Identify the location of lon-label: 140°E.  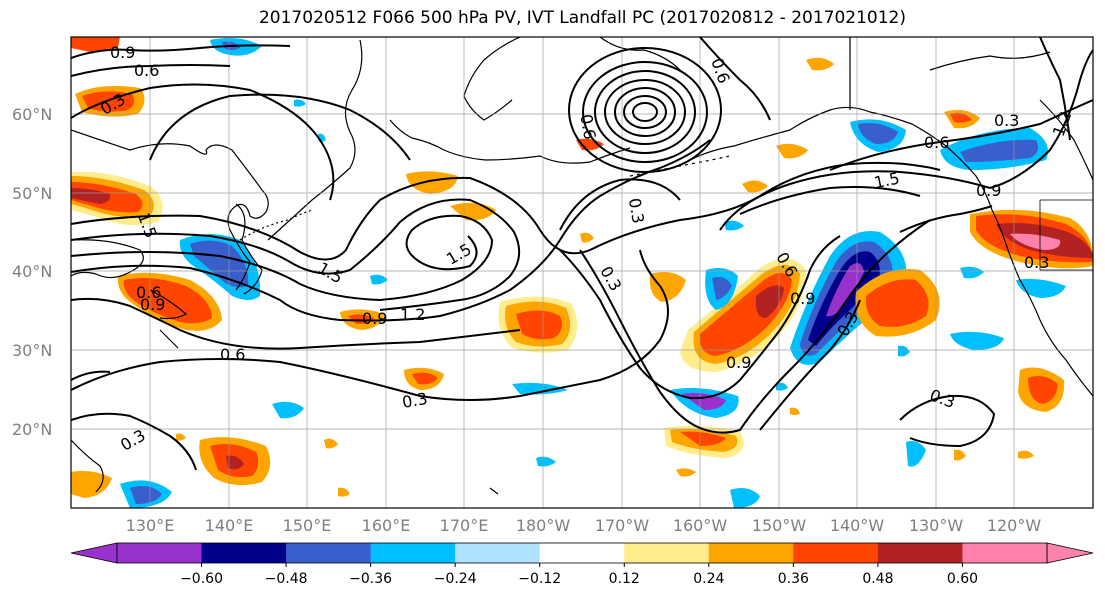
(229, 525).